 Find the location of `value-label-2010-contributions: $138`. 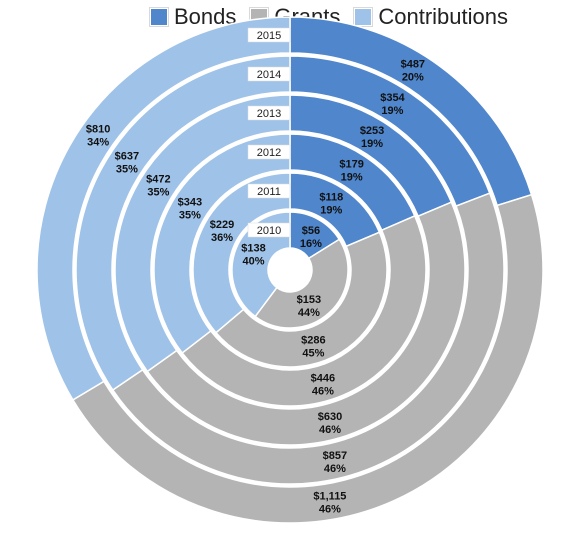

value-label-2010-contributions: $138 is located at coordinates (253, 249).